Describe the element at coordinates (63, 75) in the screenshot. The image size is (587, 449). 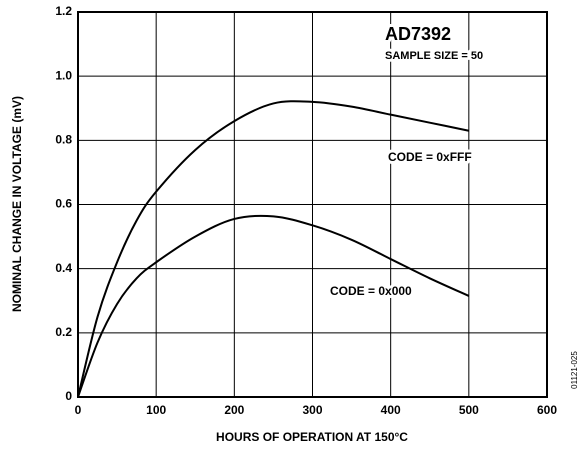
I see `y-tick-label: 1.0` at that location.